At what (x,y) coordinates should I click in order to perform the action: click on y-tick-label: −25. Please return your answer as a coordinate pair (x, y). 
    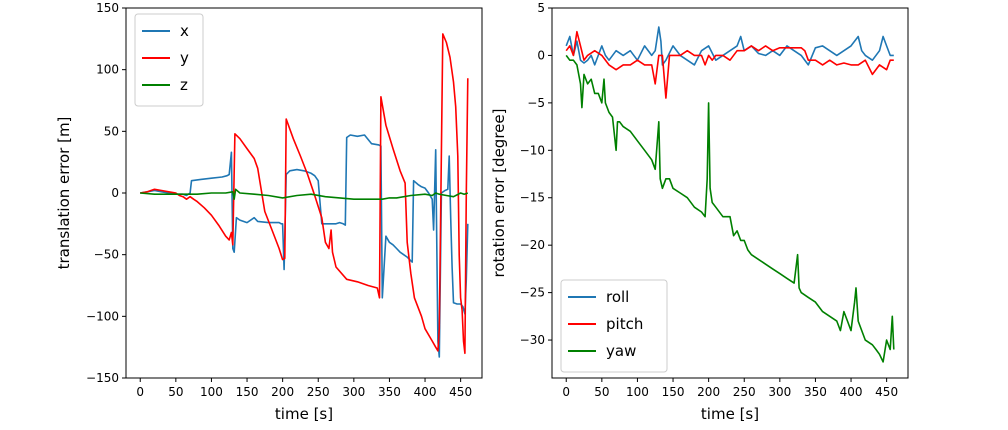
    Looking at the image, I should click on (532, 293).